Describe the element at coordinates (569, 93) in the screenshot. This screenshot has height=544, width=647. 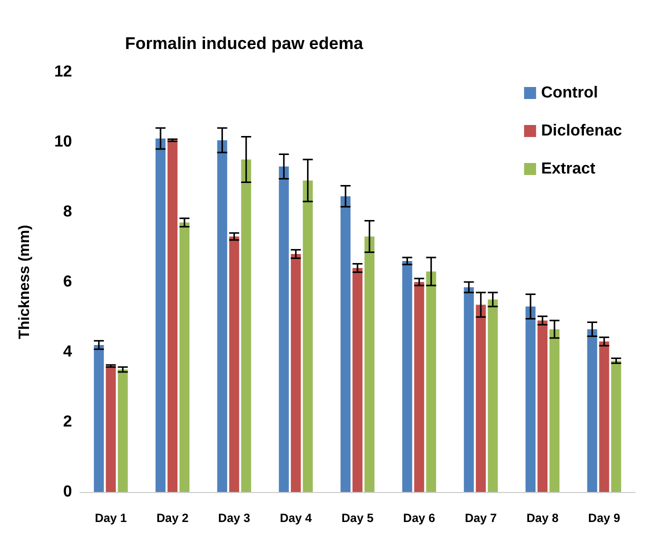
I see `legend-label: Control` at that location.